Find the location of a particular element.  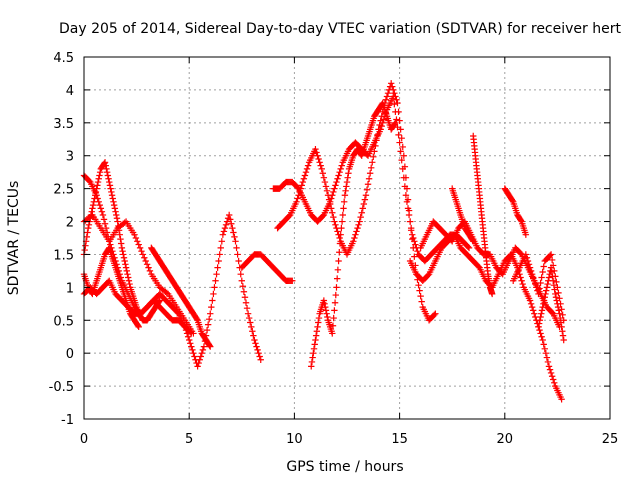

series-track-n is located at coordinates (463, 215).